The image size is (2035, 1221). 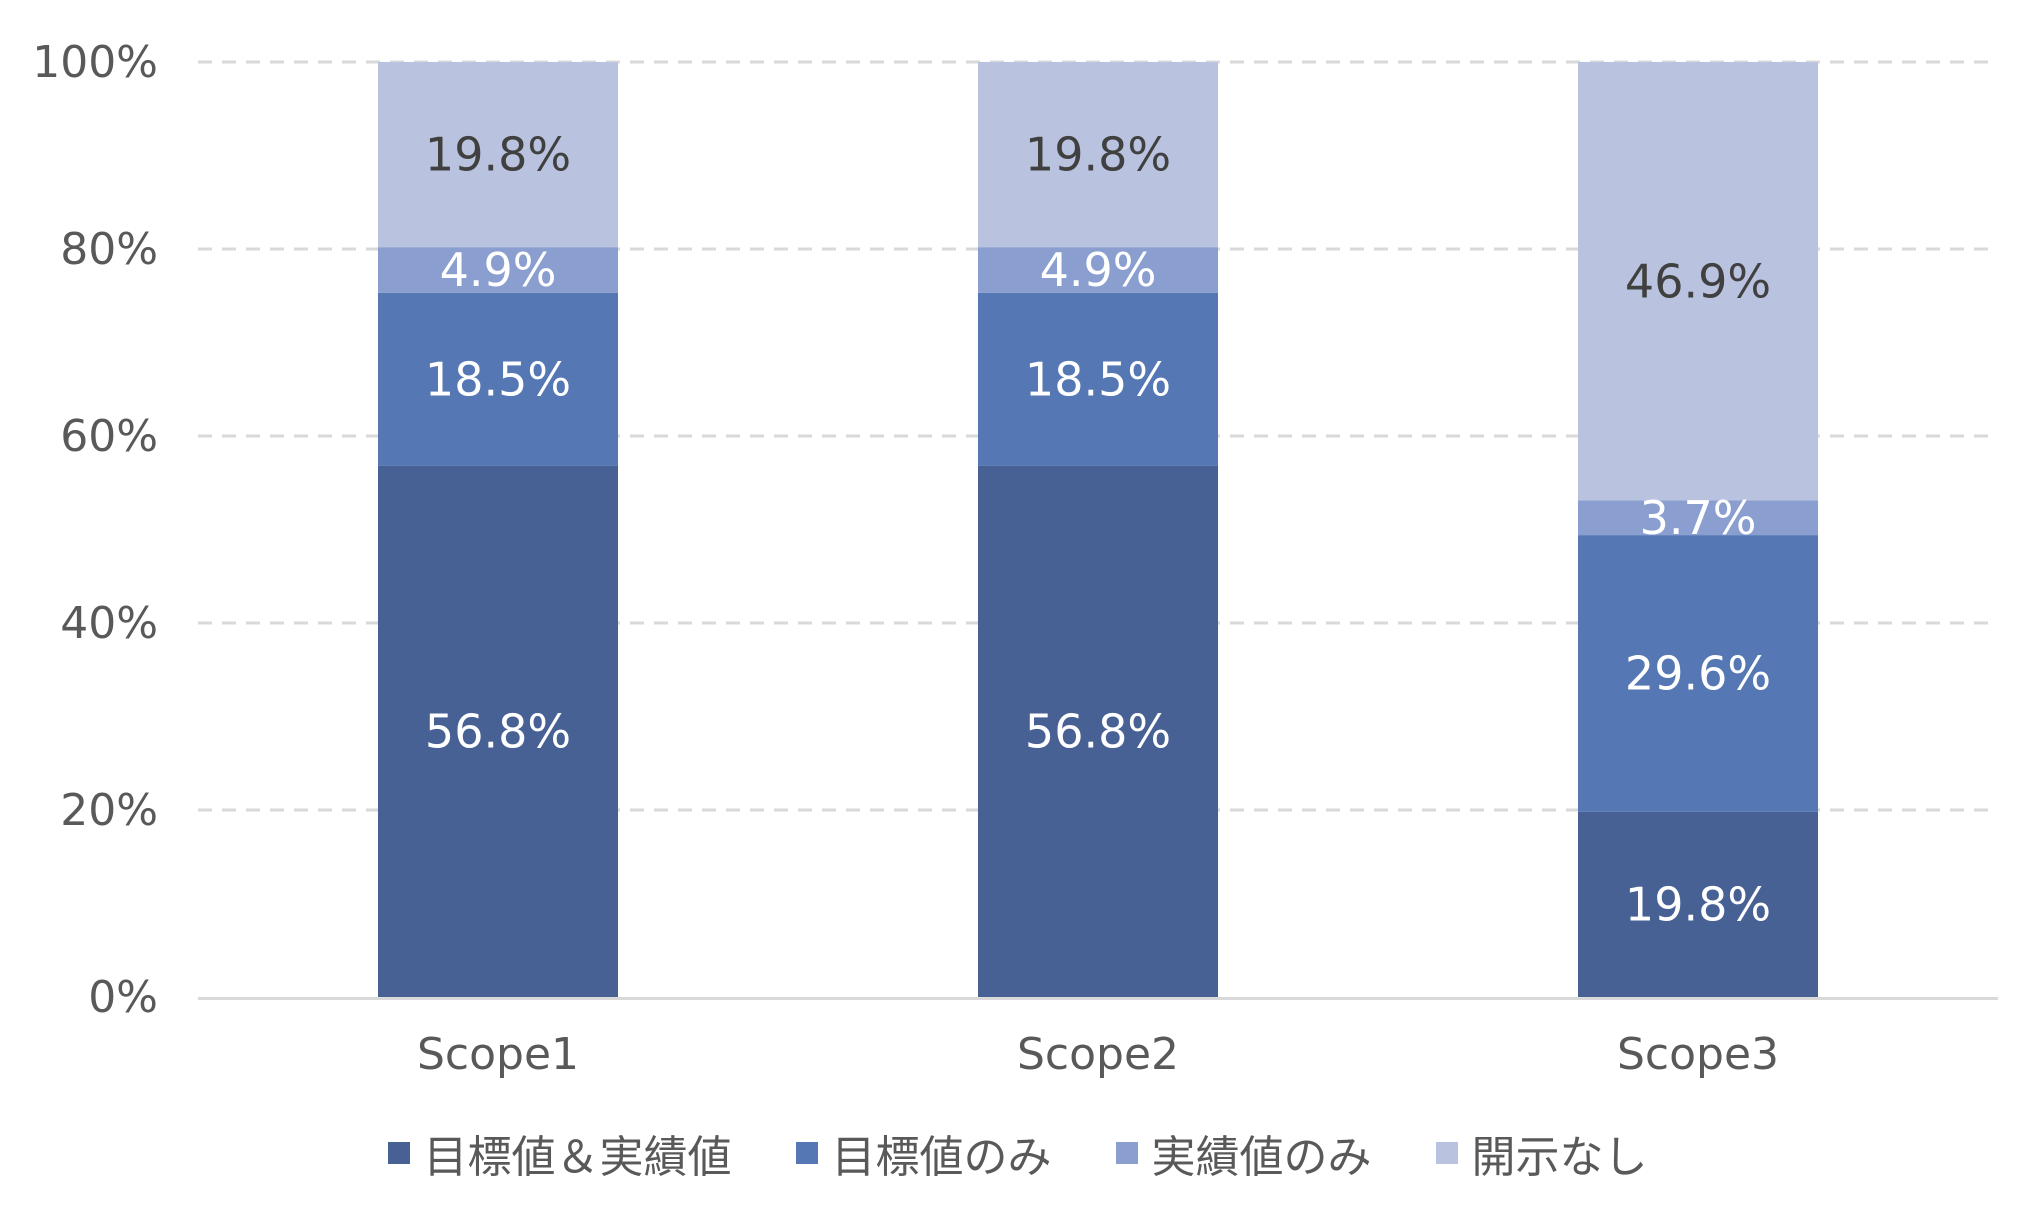 I want to click on y-tick-label: 100%, so click(x=95, y=62).